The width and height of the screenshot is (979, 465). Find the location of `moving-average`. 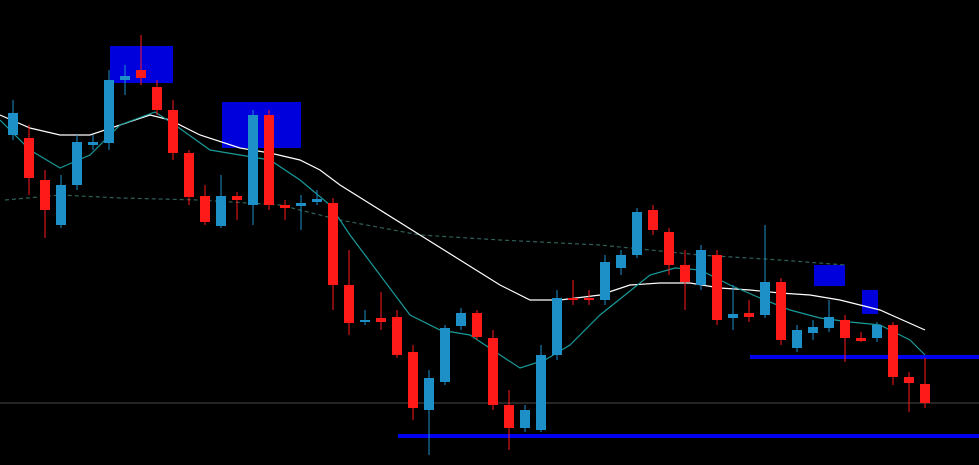

moving-average is located at coordinates (425, 230).